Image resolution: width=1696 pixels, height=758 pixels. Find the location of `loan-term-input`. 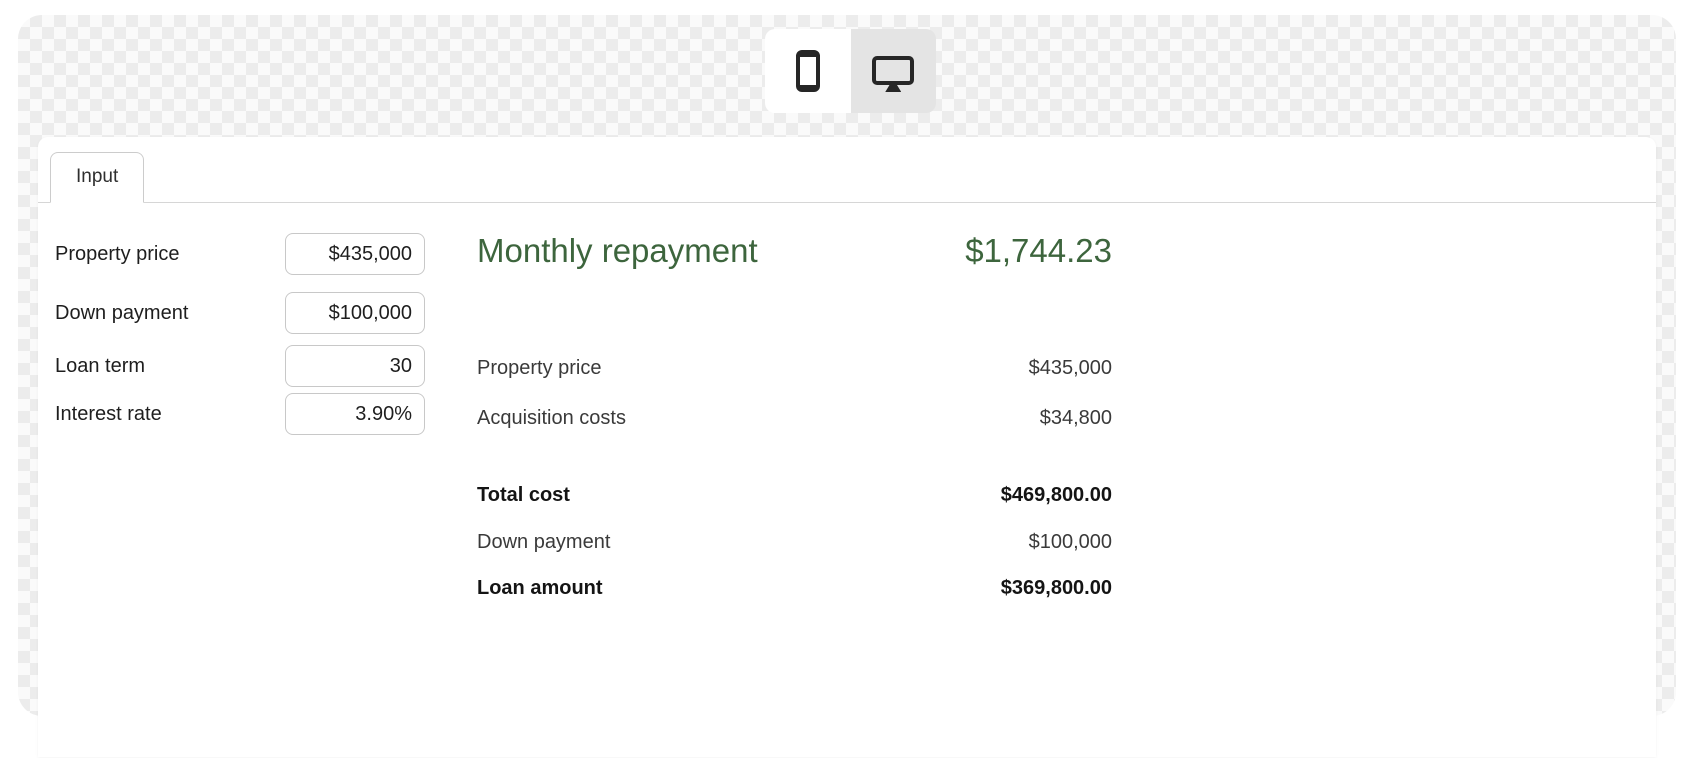

loan-term-input is located at coordinates (355, 366).